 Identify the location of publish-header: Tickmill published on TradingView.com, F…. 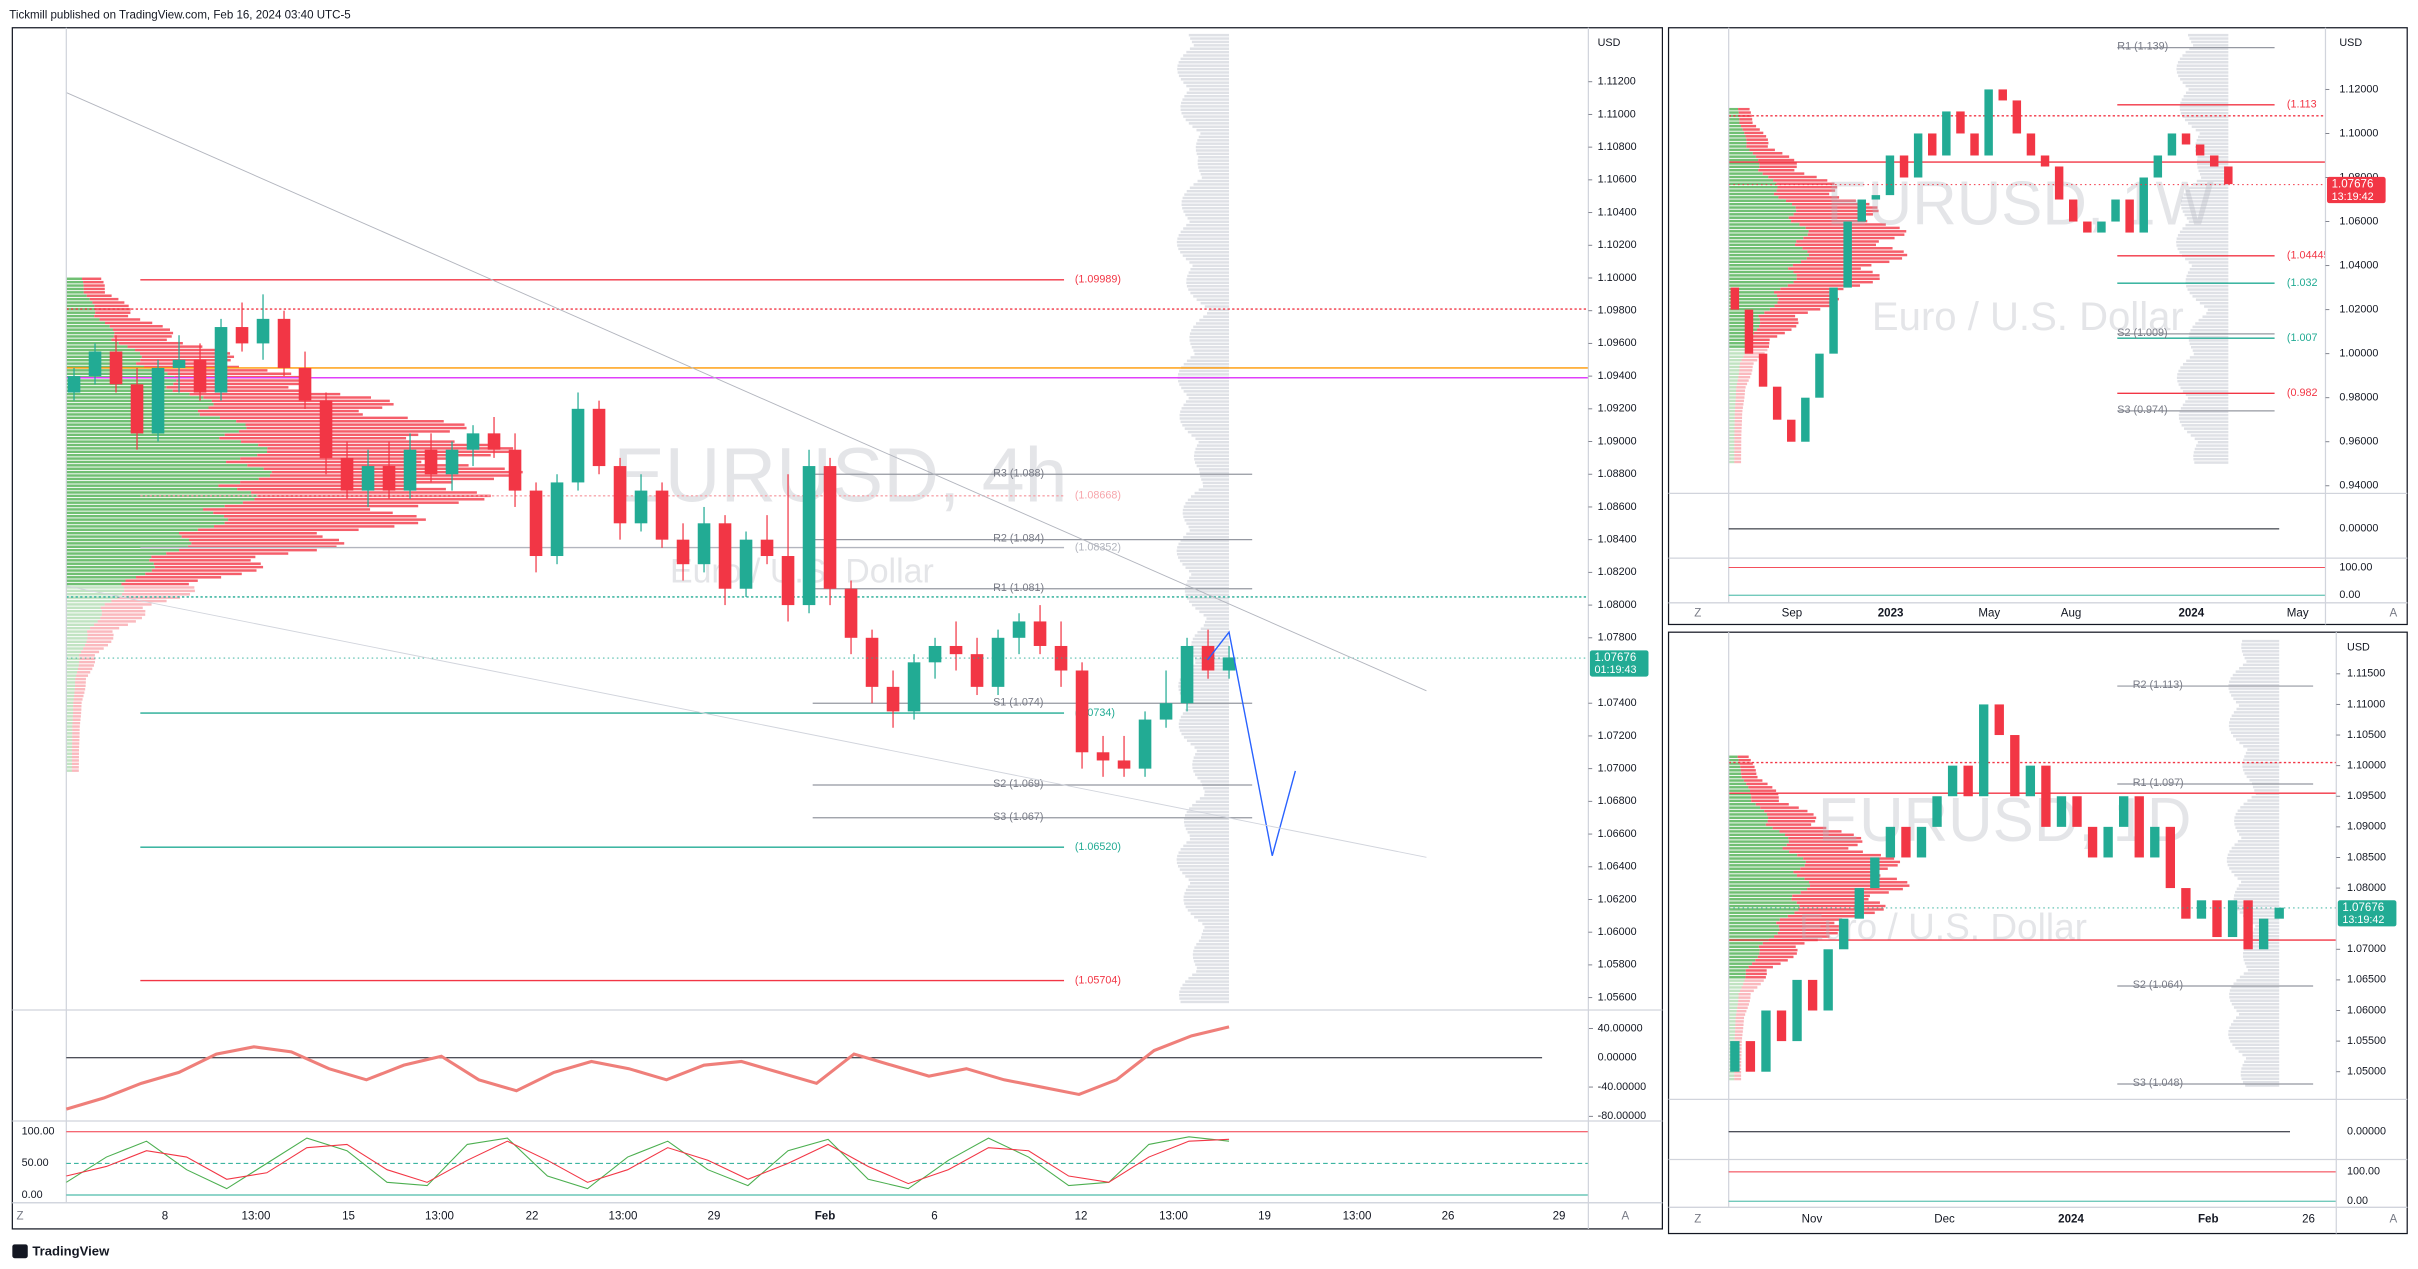
(179, 15).